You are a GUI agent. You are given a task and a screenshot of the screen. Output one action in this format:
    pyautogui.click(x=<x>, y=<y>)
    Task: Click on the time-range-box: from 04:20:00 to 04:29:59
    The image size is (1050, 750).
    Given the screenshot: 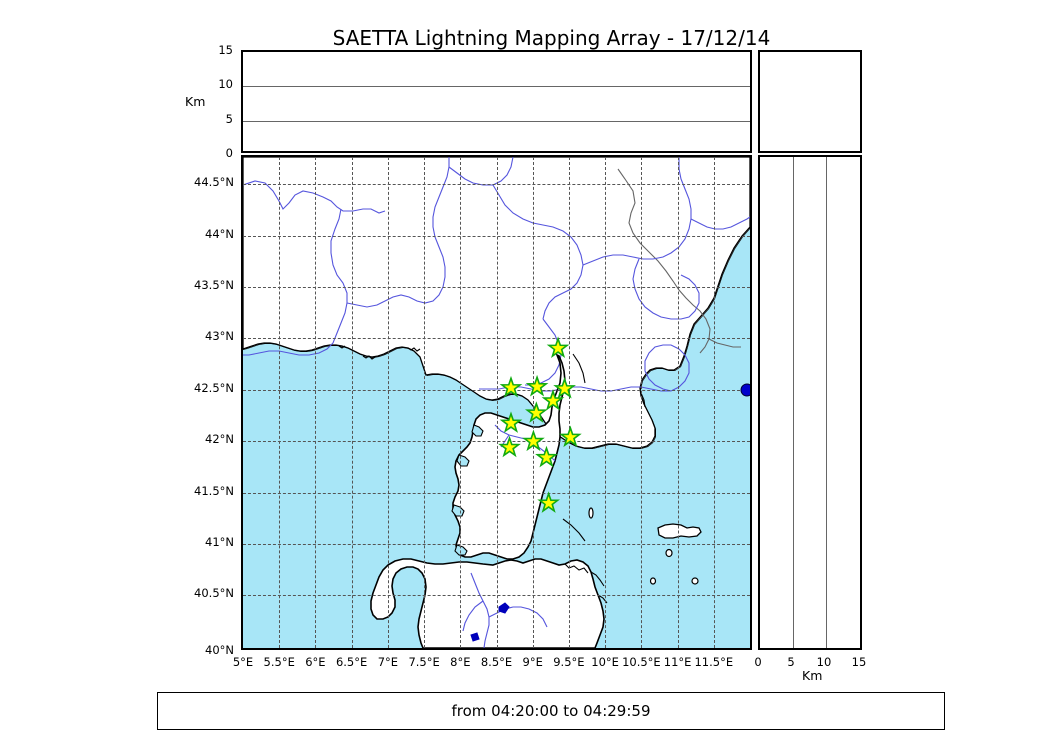 What is the action you would take?
    pyautogui.click(x=551, y=711)
    